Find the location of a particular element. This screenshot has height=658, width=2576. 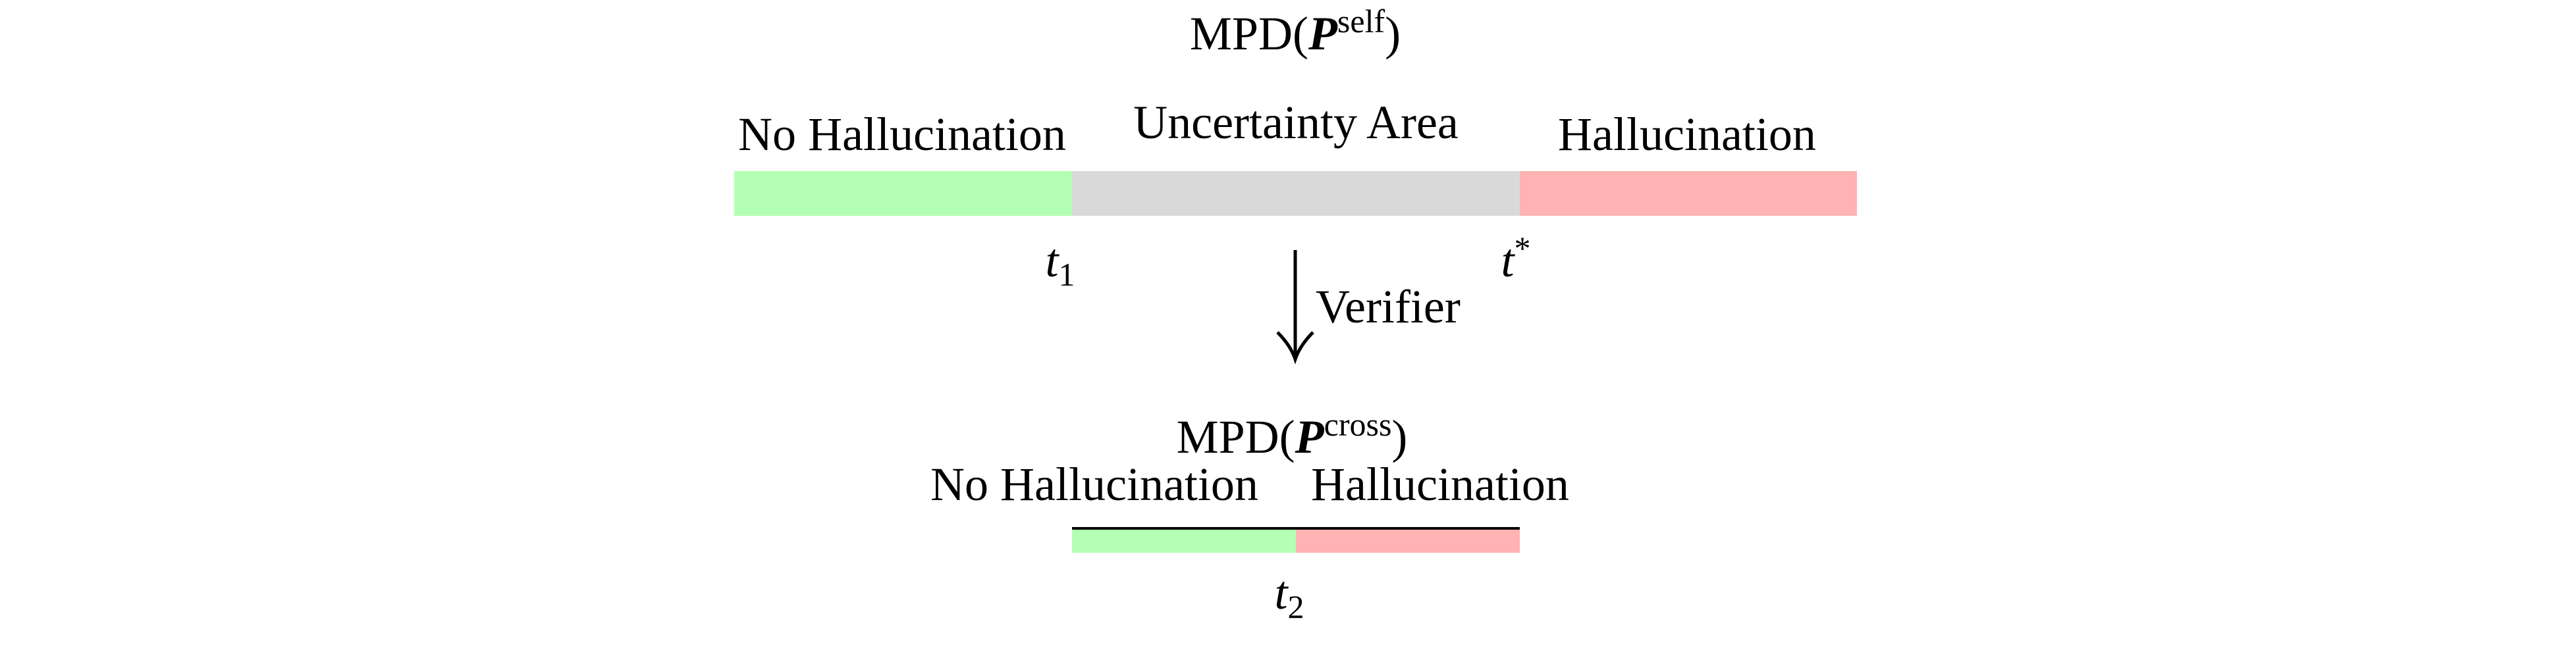

bottom-label-no-hallucination: No Hallucination is located at coordinates (1094, 485).